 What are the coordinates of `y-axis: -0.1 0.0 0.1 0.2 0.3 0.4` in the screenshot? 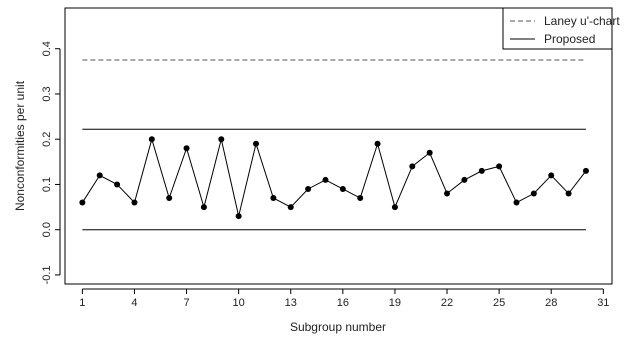 It's located at (51, 162).